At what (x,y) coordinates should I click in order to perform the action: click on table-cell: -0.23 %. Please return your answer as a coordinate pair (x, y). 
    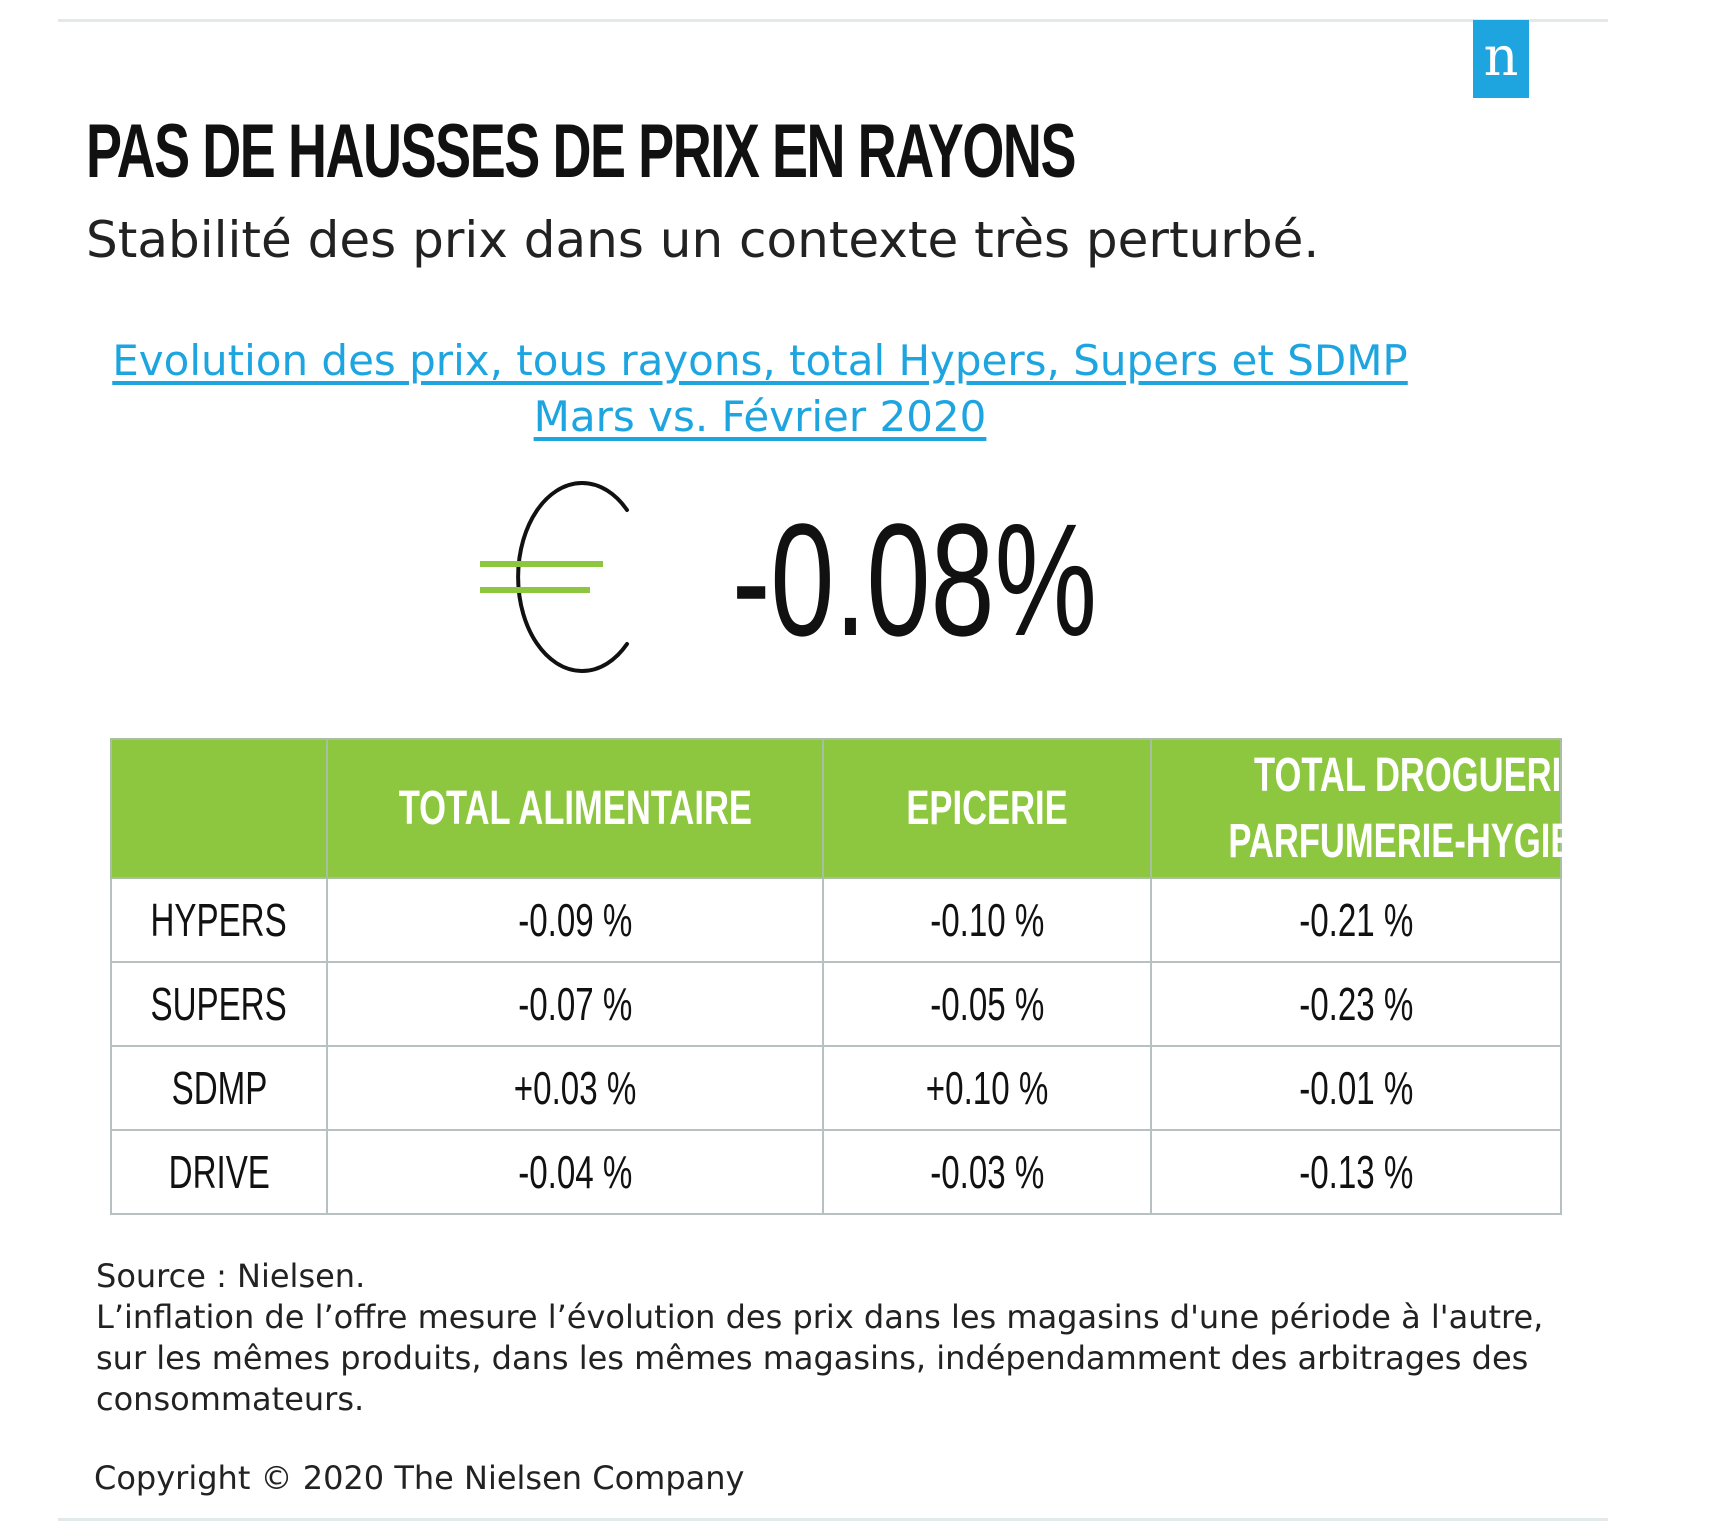
    Looking at the image, I should click on (1356, 1004).